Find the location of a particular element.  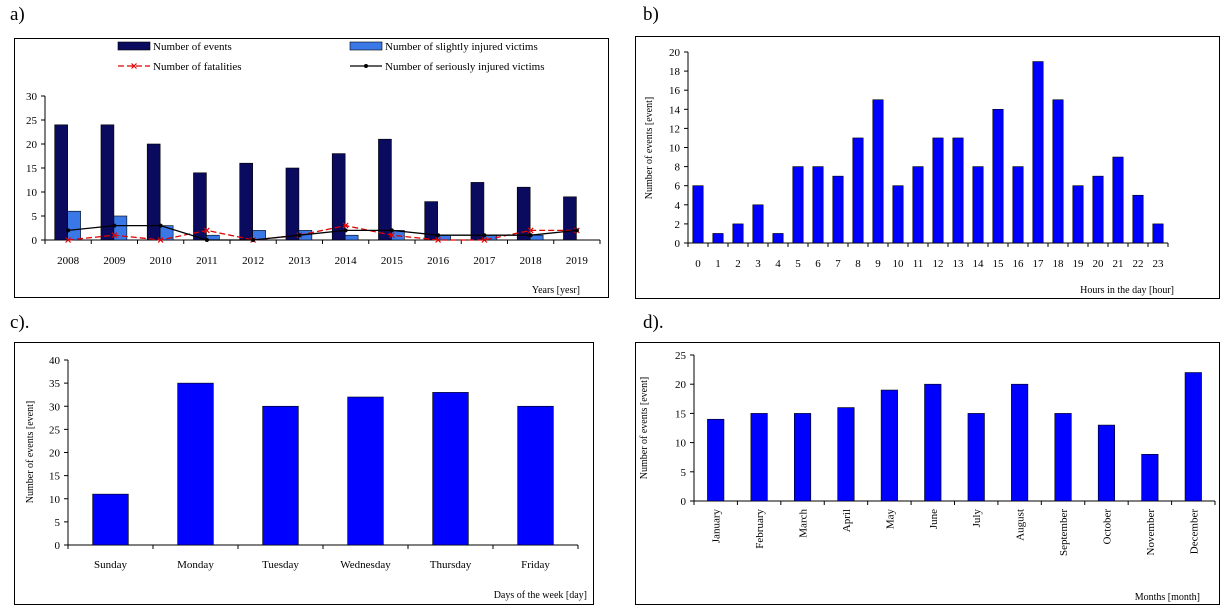

panel-label-d: d). is located at coordinates (653, 322).